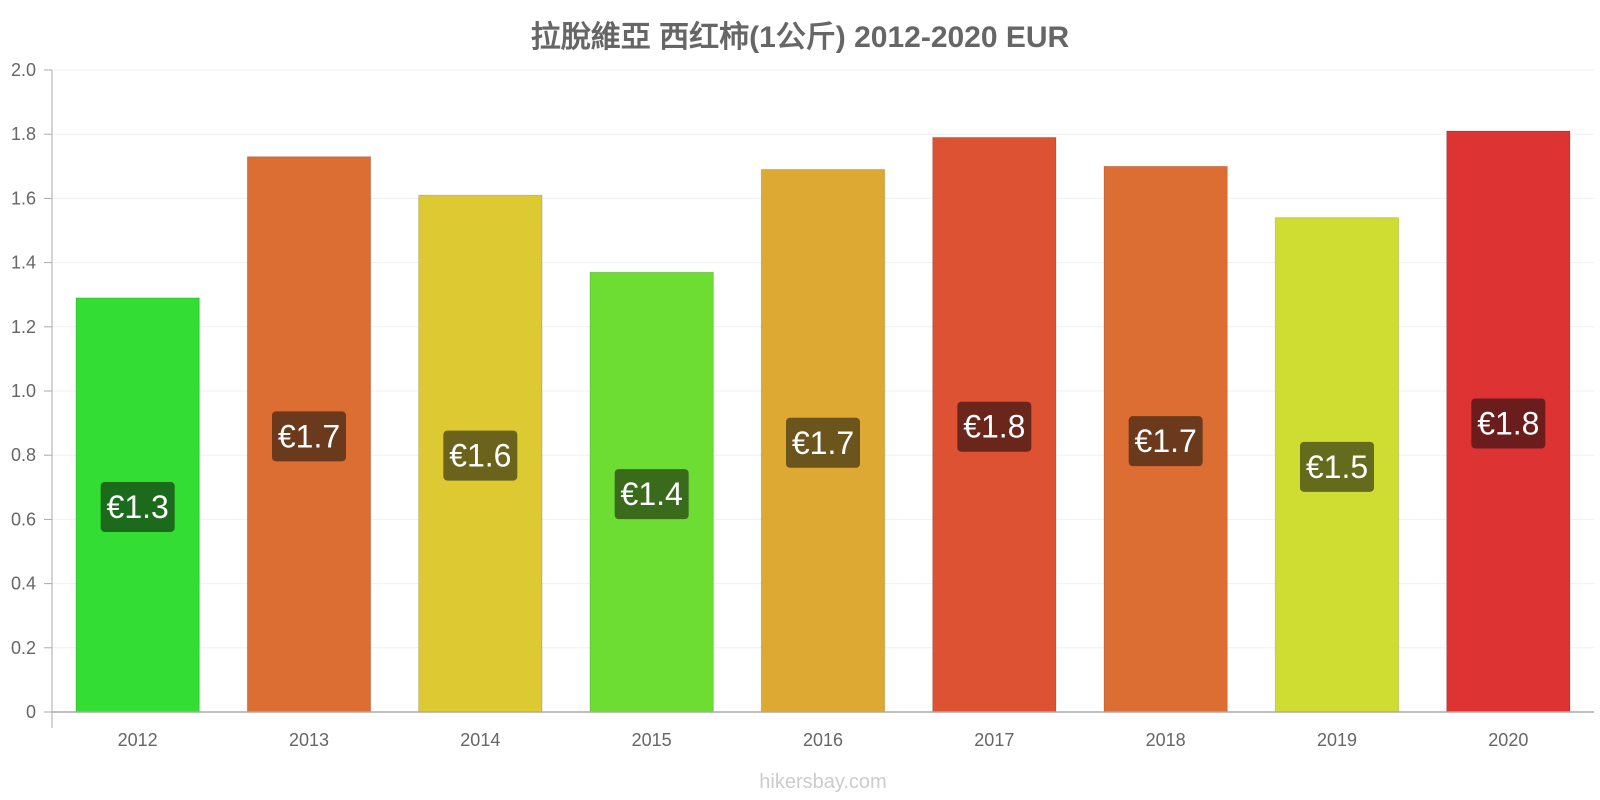 This screenshot has height=800, width=1600. I want to click on data-label: €1.6, so click(480, 456).